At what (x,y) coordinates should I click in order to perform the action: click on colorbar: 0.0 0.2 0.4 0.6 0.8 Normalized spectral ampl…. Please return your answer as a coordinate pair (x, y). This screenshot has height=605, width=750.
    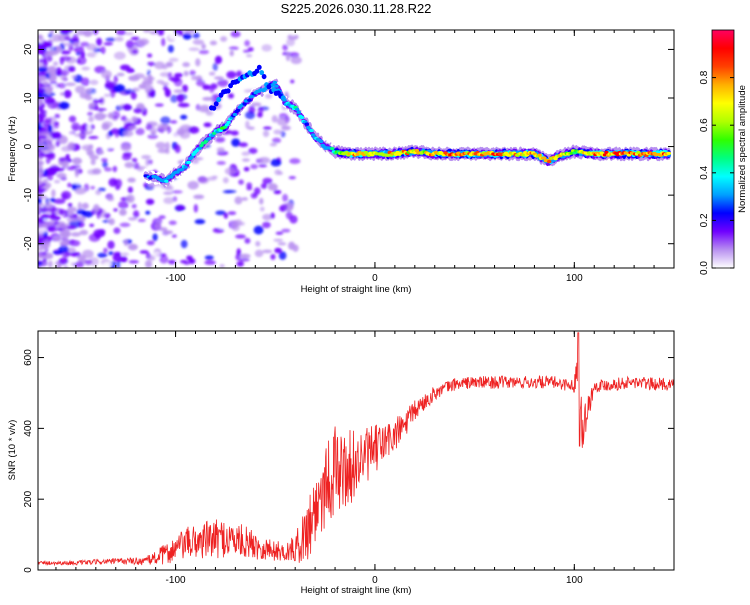
    Looking at the image, I should click on (723, 152).